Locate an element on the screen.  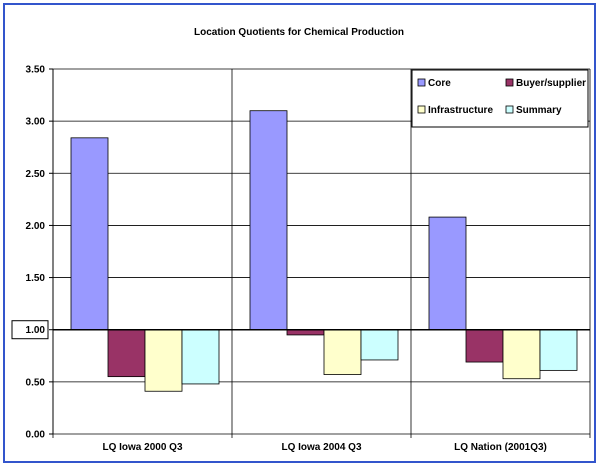
y-tick-label: 1.50 is located at coordinates (36, 278).